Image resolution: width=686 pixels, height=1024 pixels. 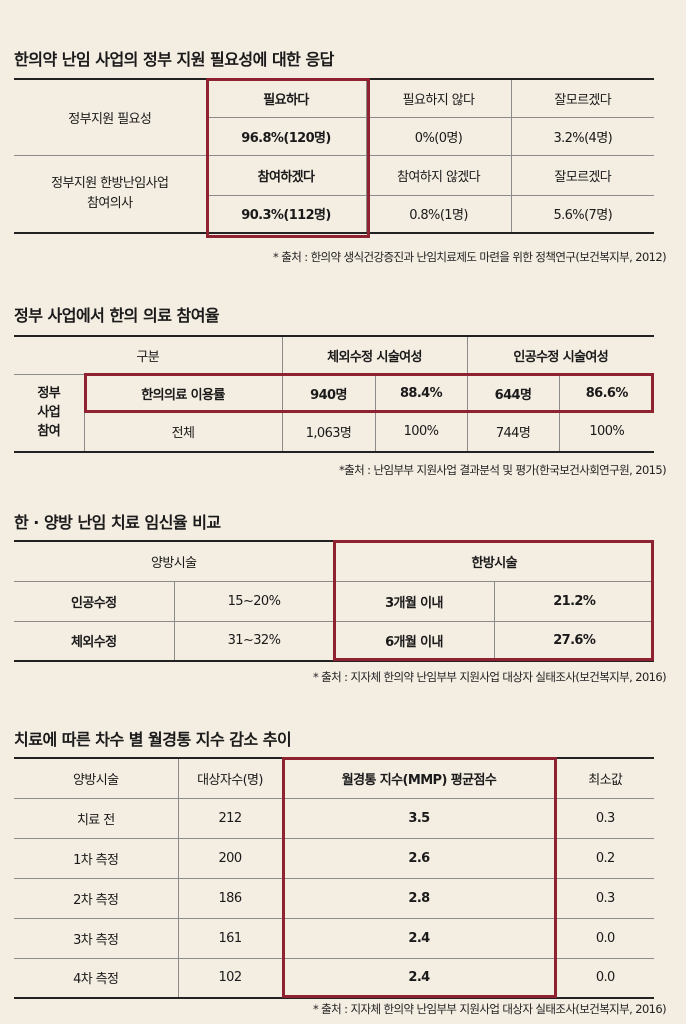 I want to click on row2-value-2: 0.8%(1명), so click(x=439, y=214).